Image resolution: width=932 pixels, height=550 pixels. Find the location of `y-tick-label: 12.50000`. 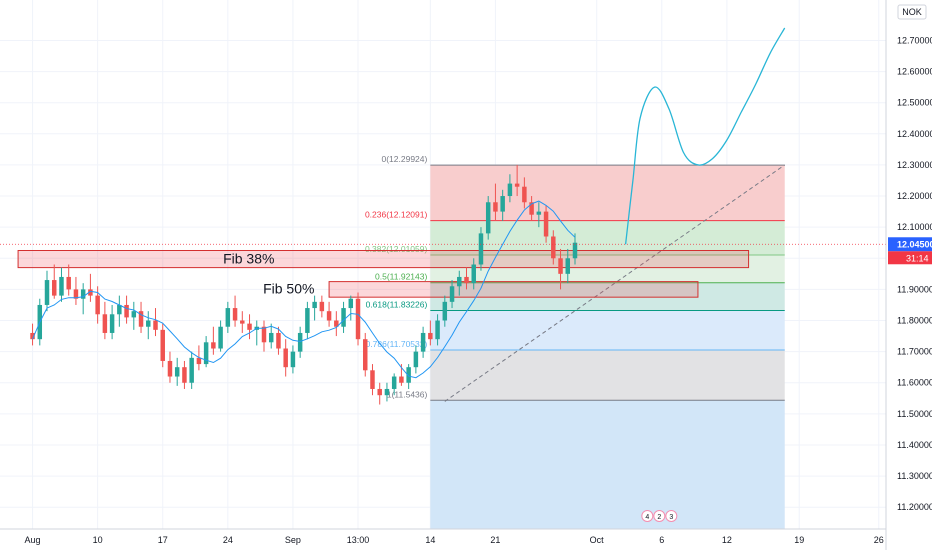

y-tick-label: 12.50000 is located at coordinates (914, 103).